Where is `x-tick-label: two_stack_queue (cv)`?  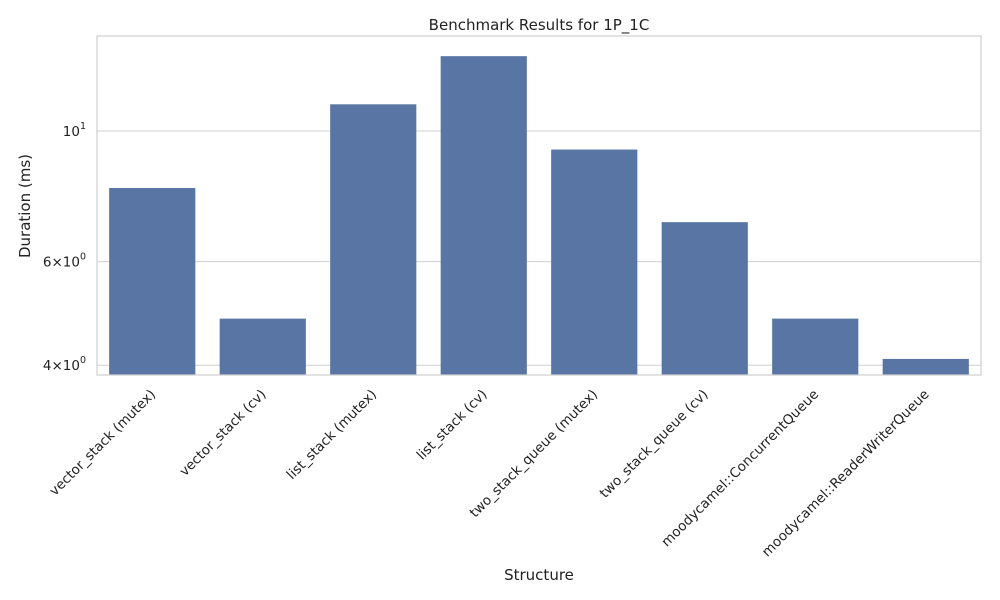
x-tick-label: two_stack_queue (cv) is located at coordinates (654, 444).